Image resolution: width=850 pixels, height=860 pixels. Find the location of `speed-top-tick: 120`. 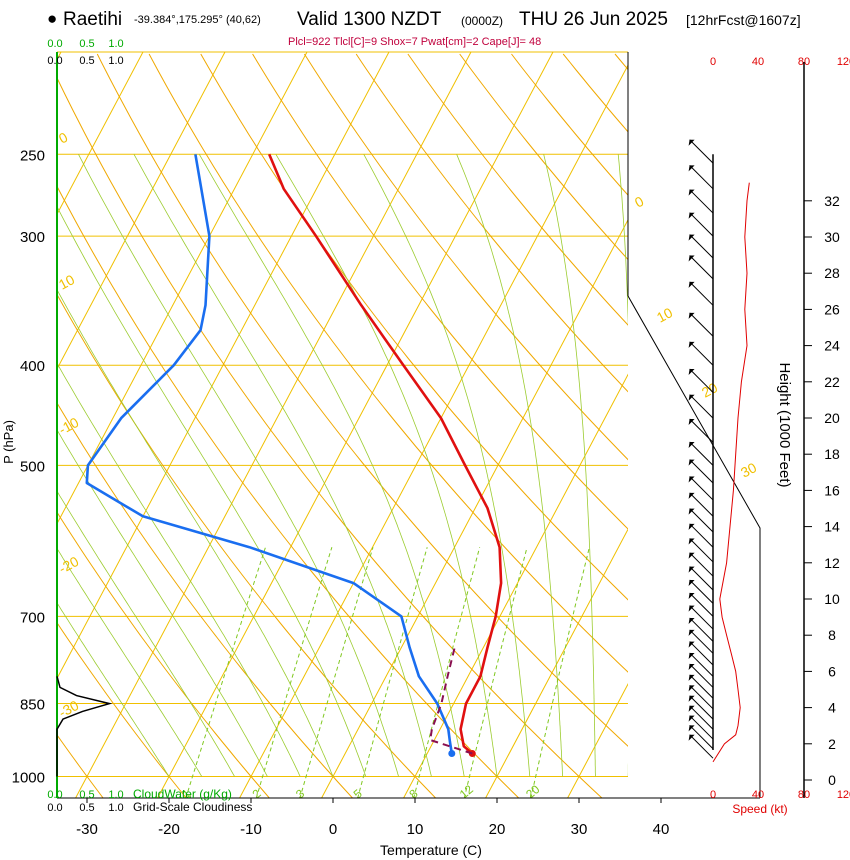

speed-top-tick: 120 is located at coordinates (843, 62).